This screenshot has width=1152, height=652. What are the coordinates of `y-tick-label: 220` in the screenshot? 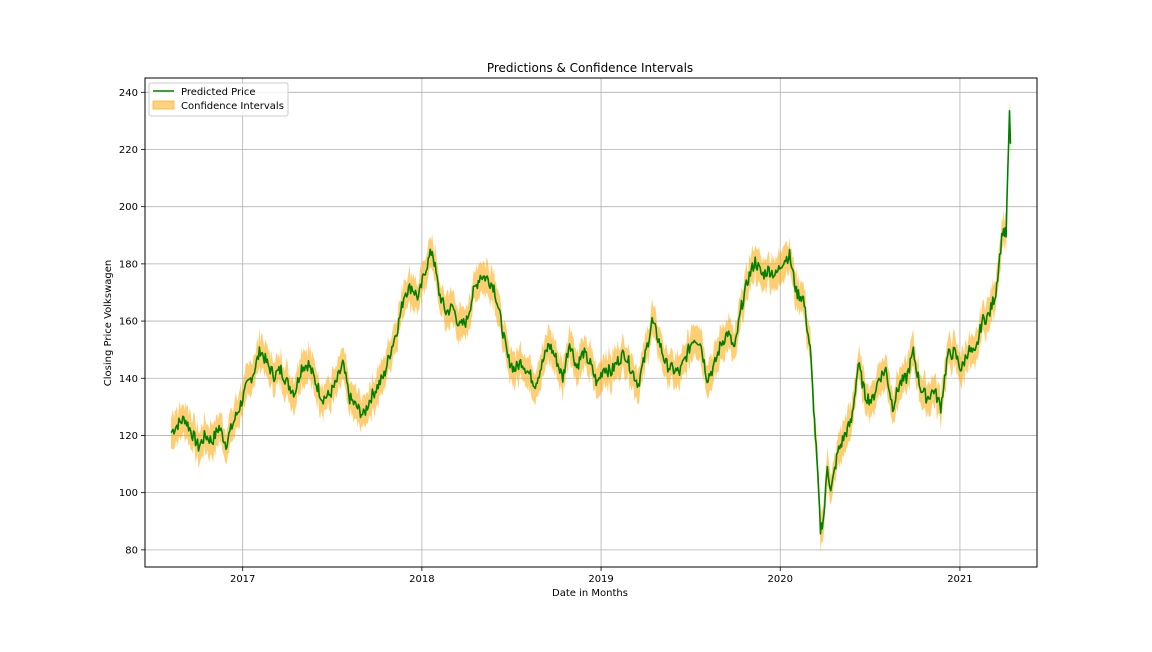 It's located at (128, 150).